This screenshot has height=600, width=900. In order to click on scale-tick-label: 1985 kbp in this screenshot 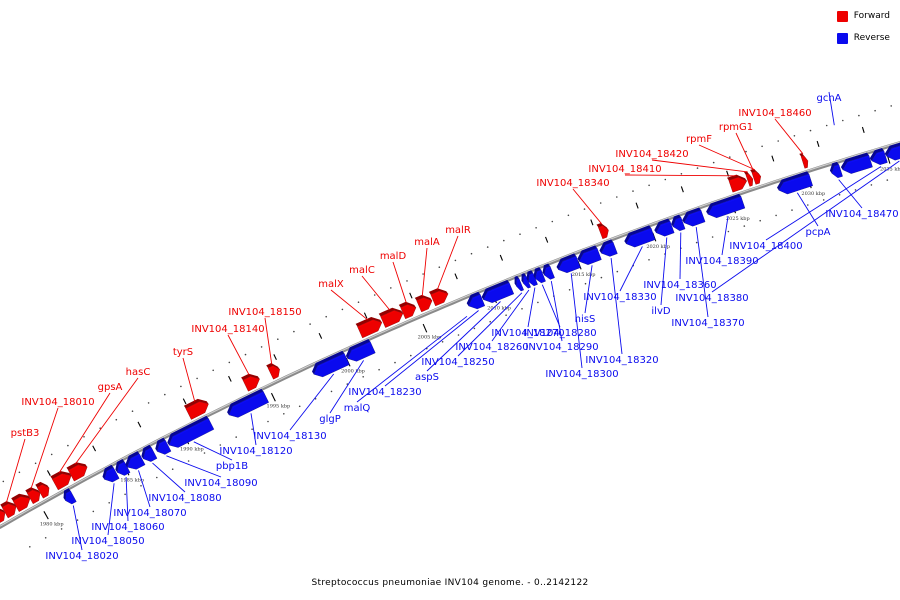, I will do `click(132, 480)`.